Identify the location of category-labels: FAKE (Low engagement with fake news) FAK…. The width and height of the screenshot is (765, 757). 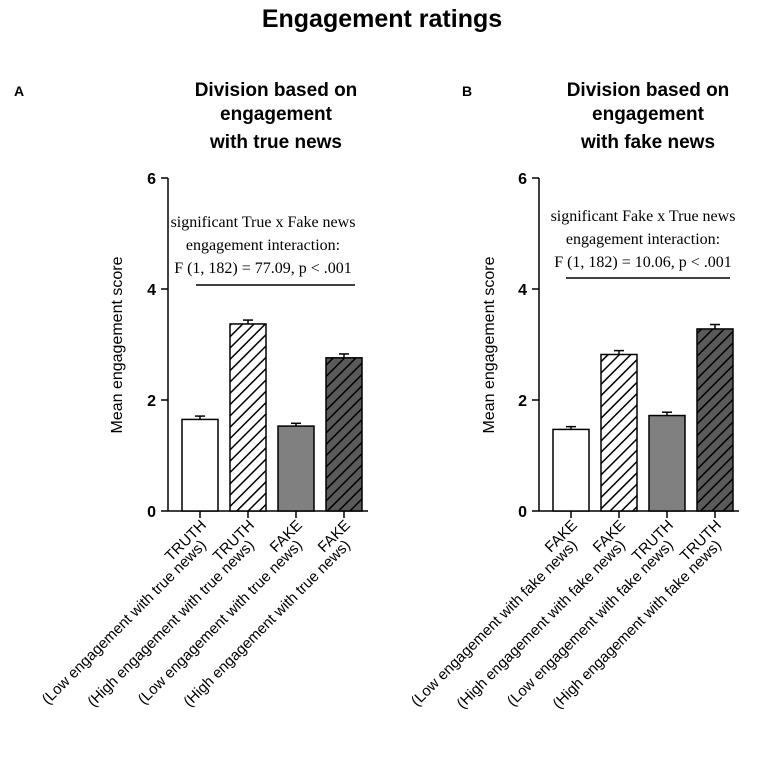
(566, 614).